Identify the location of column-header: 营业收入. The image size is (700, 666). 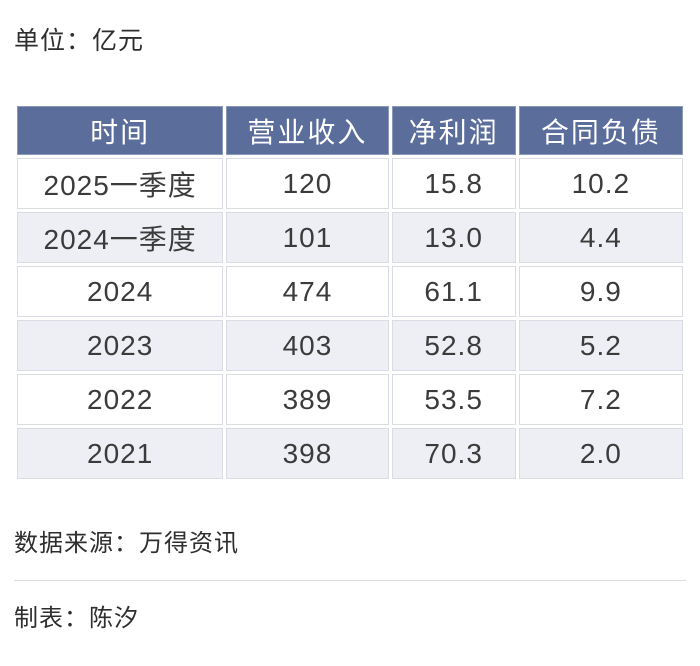
(307, 130).